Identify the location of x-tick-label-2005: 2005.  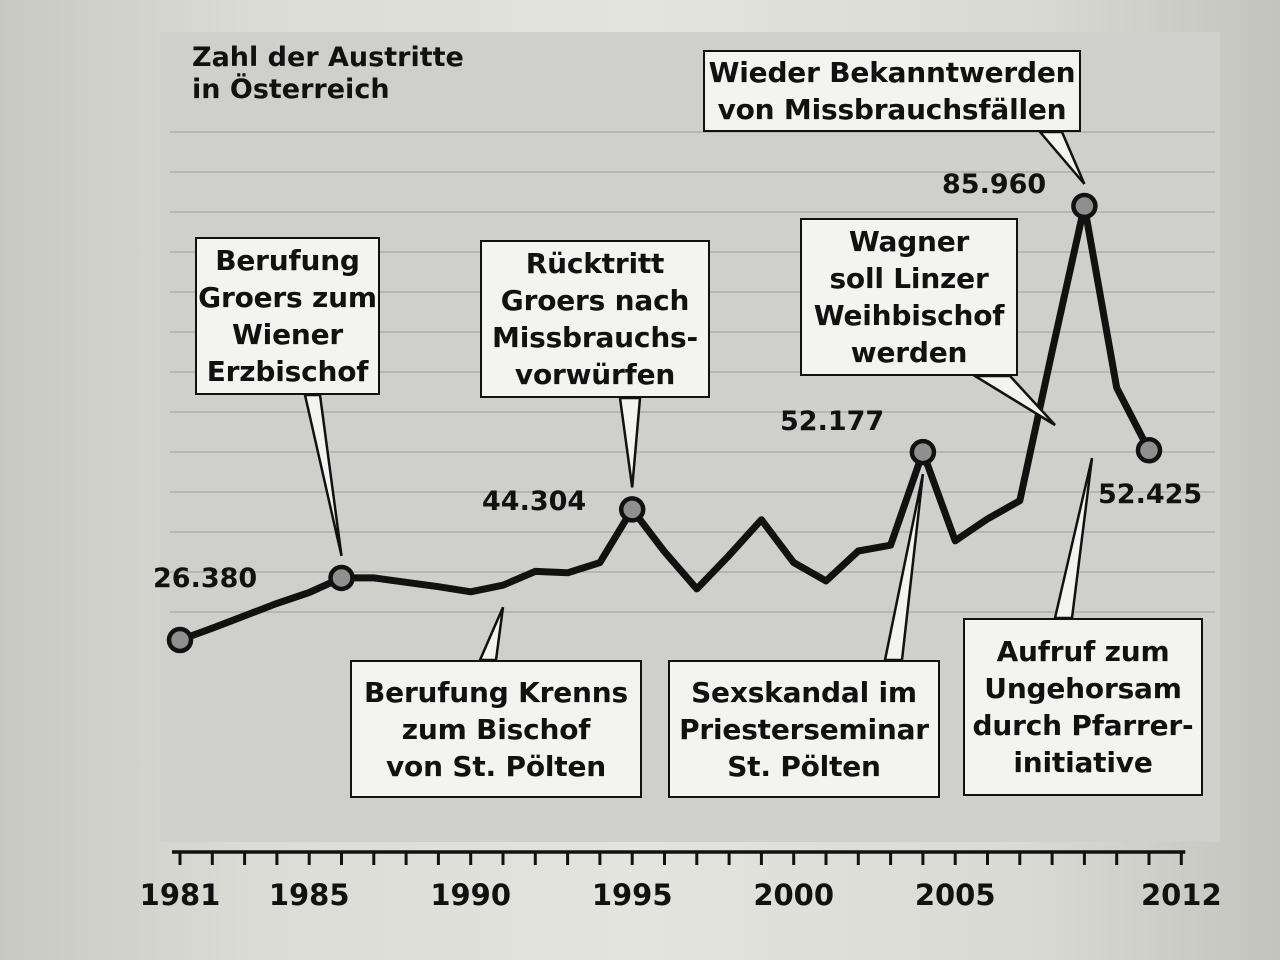
(955, 895).